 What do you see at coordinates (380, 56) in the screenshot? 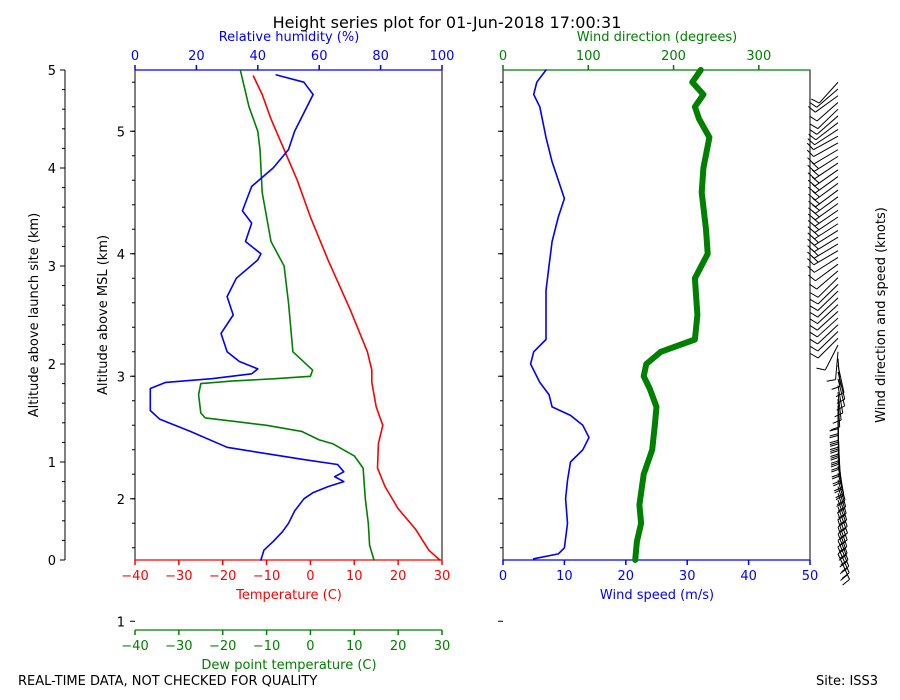
I see `rh-tick-label: 80` at bounding box center [380, 56].